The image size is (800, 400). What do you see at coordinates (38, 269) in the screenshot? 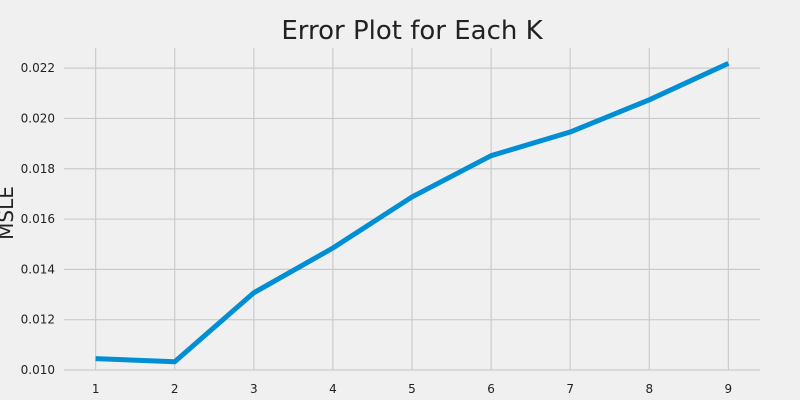
I see `y-tick-label: 0.014` at bounding box center [38, 269].